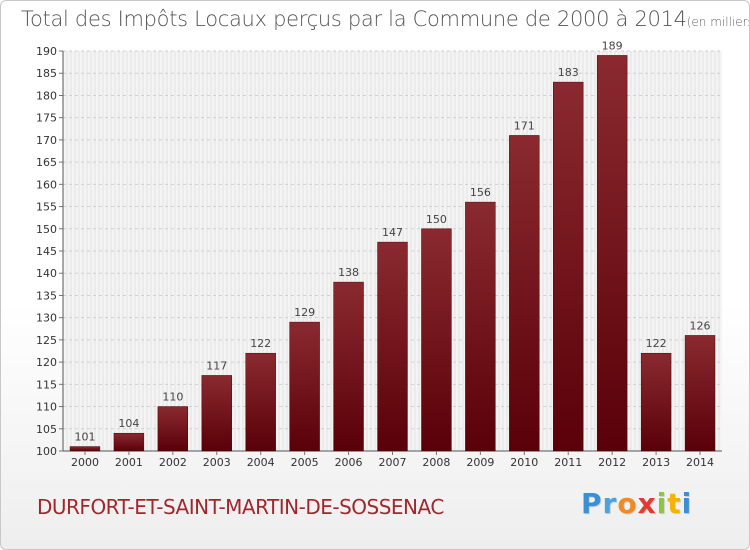  What do you see at coordinates (46, 229) in the screenshot?
I see `y-tick-label: 150` at bounding box center [46, 229].